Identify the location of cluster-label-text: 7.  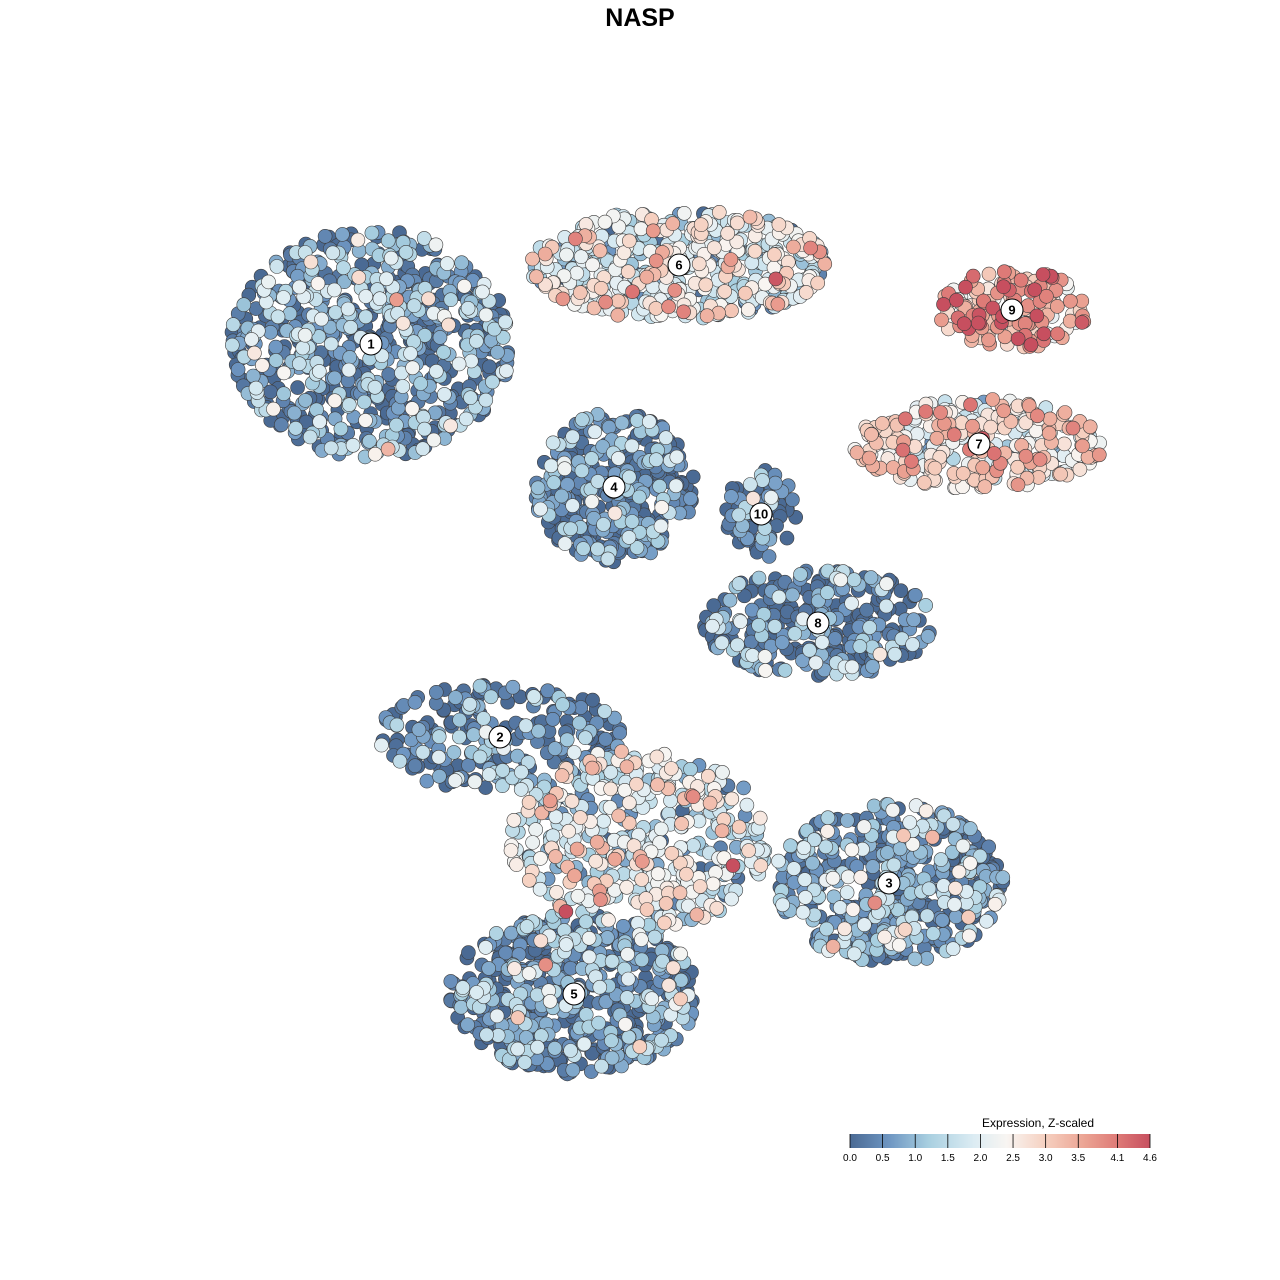
(978, 444).